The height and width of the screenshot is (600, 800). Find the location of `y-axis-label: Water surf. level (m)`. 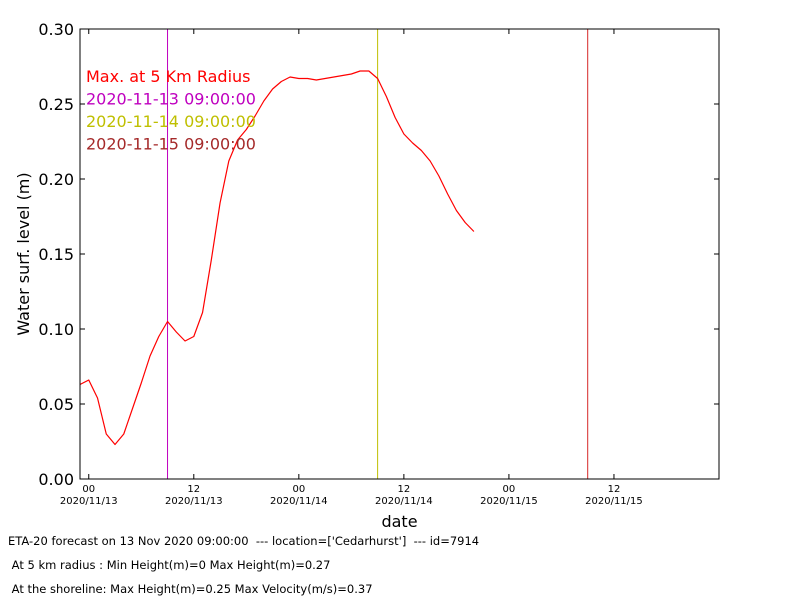

y-axis-label: Water surf. level (m) is located at coordinates (23, 253).